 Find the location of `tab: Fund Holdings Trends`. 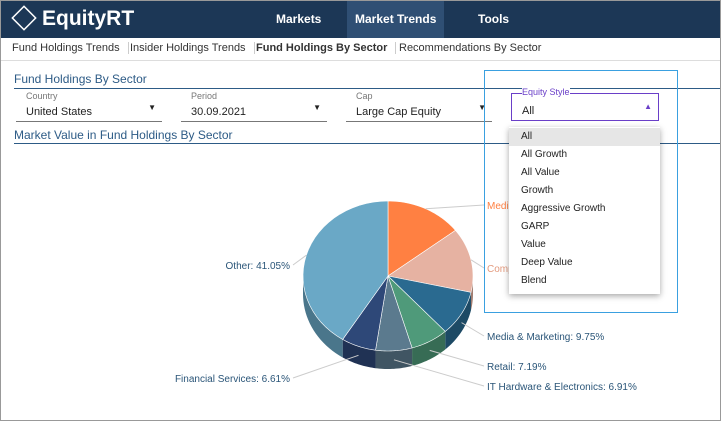

tab: Fund Holdings Trends is located at coordinates (66, 48).